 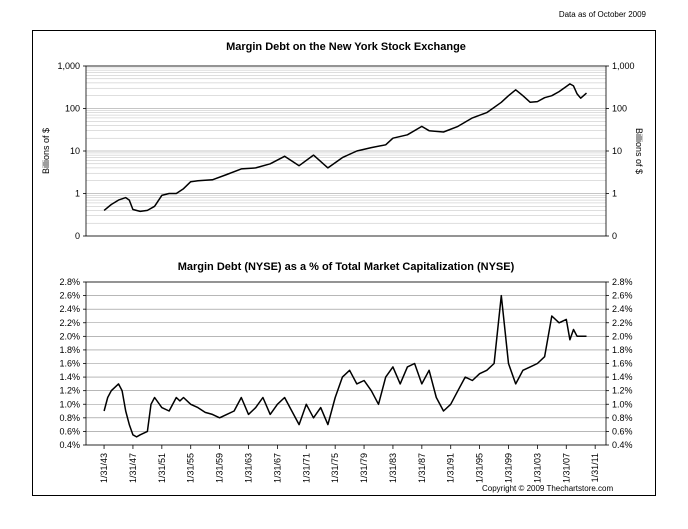 What do you see at coordinates (191, 468) in the screenshot?
I see `x-tick-label: 1/31/55` at bounding box center [191, 468].